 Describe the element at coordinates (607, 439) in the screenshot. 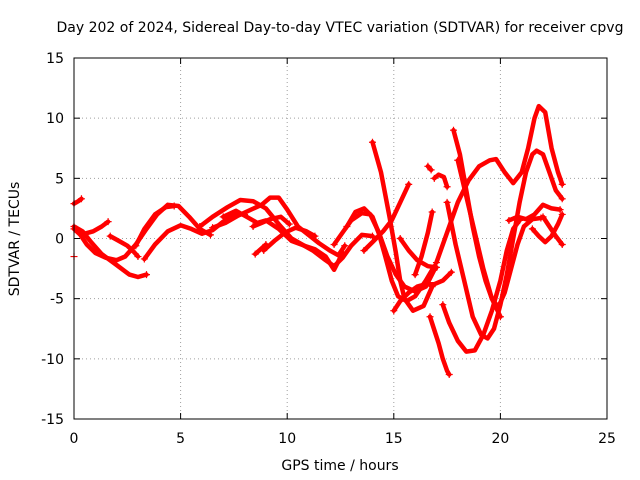

I see `x-tick-label: 25` at that location.